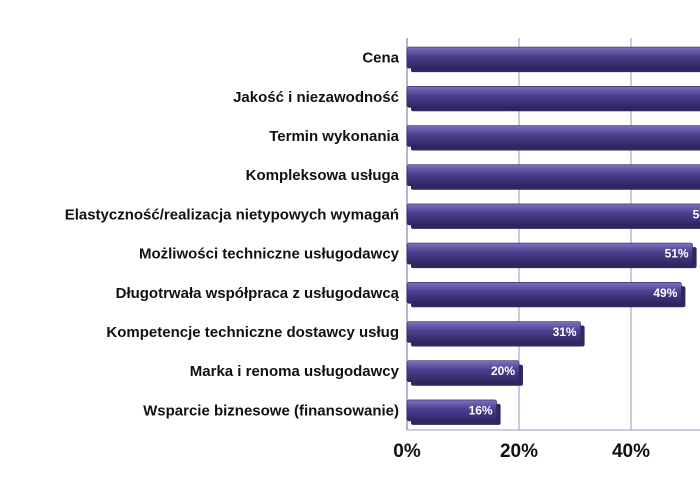  What do you see at coordinates (407, 451) in the screenshot?
I see `x-tick-label: 0%` at bounding box center [407, 451].